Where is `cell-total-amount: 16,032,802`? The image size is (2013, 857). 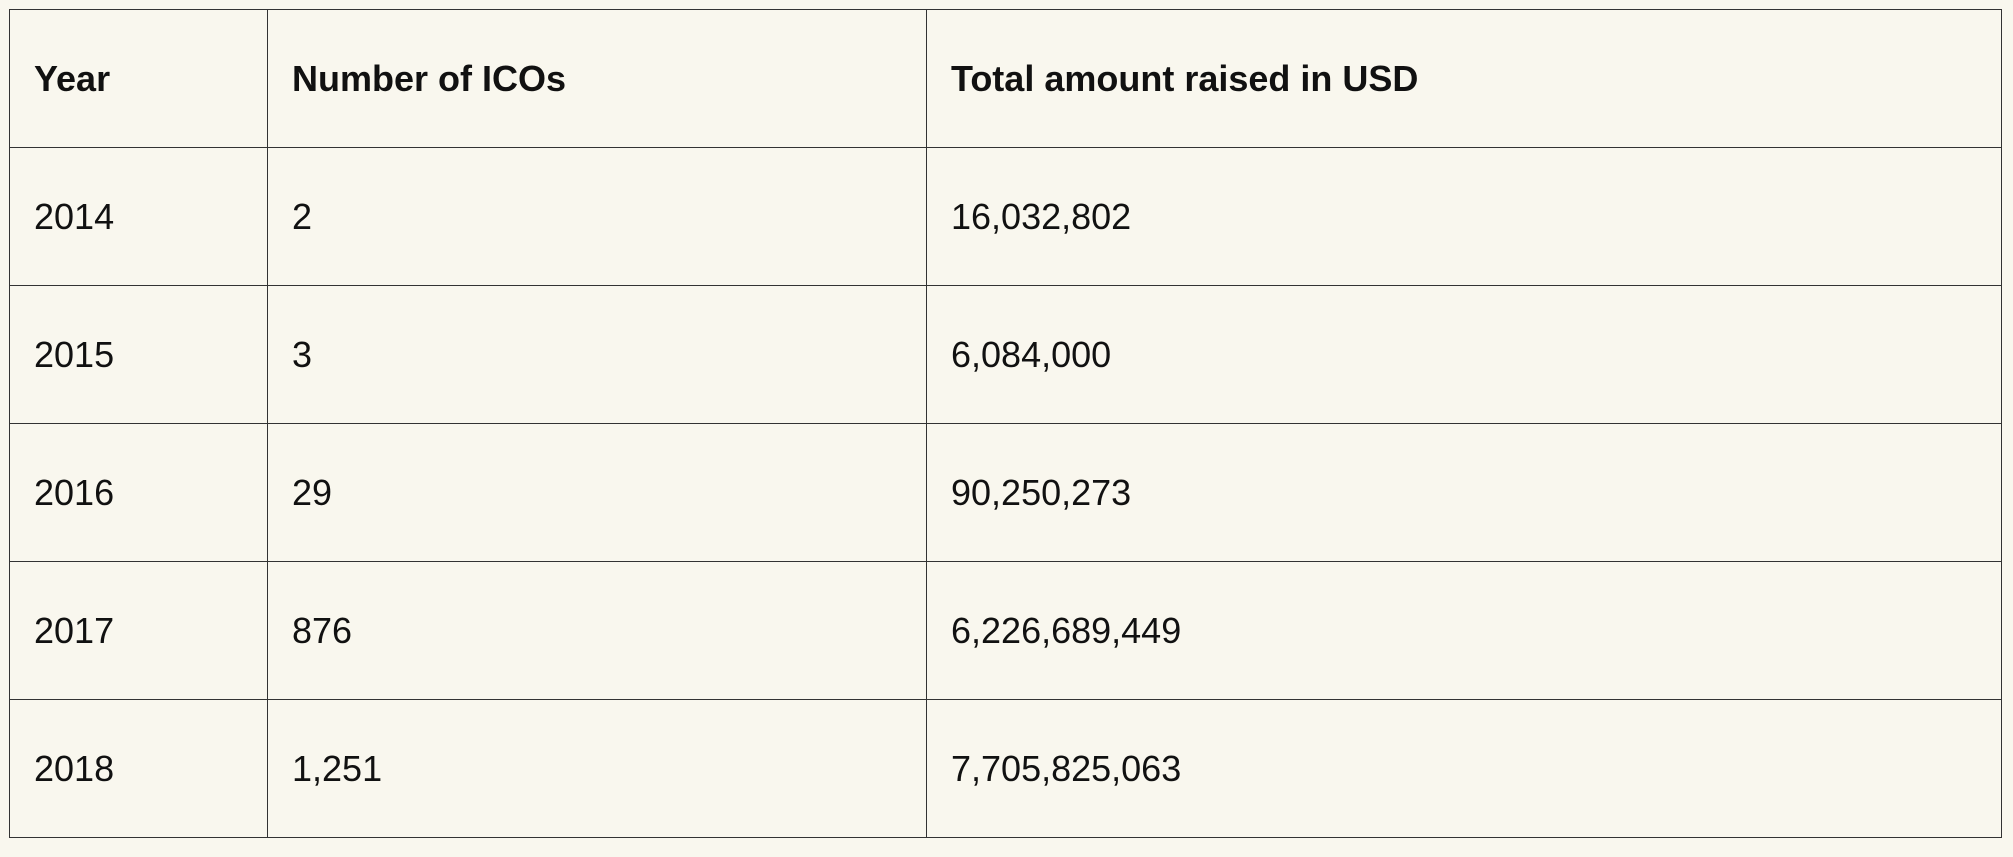 cell-total-amount: 16,032,802 is located at coordinates (1464, 216).